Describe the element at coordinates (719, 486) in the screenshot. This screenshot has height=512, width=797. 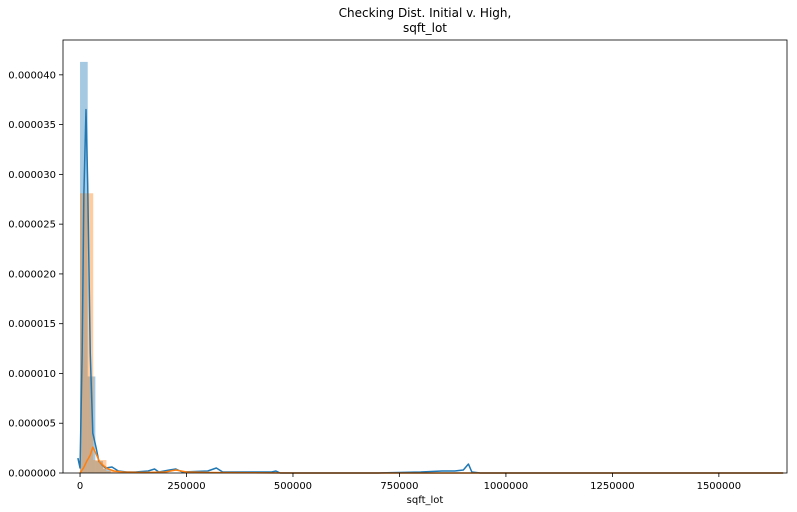
I see `x-tick-label: 1500000` at that location.